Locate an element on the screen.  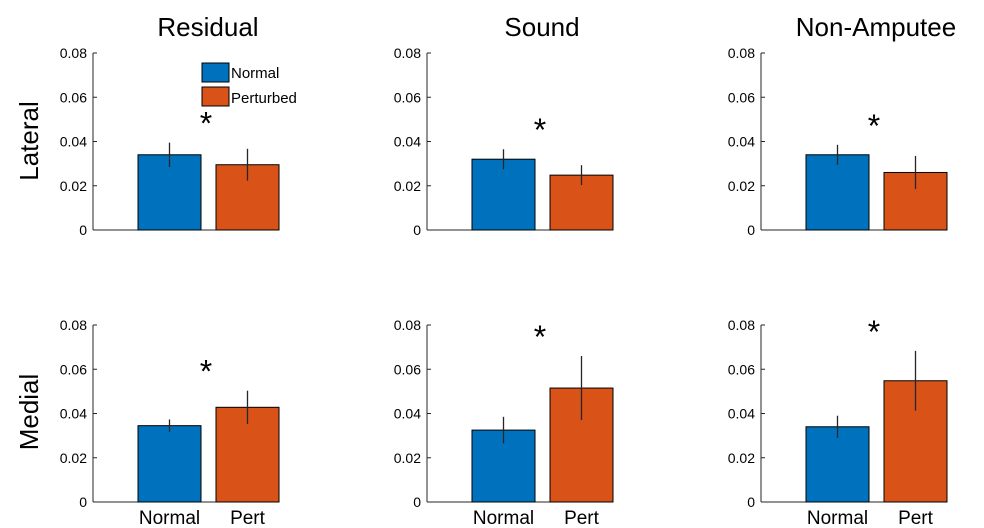
row-label-medial: Medial is located at coordinates (29, 412).